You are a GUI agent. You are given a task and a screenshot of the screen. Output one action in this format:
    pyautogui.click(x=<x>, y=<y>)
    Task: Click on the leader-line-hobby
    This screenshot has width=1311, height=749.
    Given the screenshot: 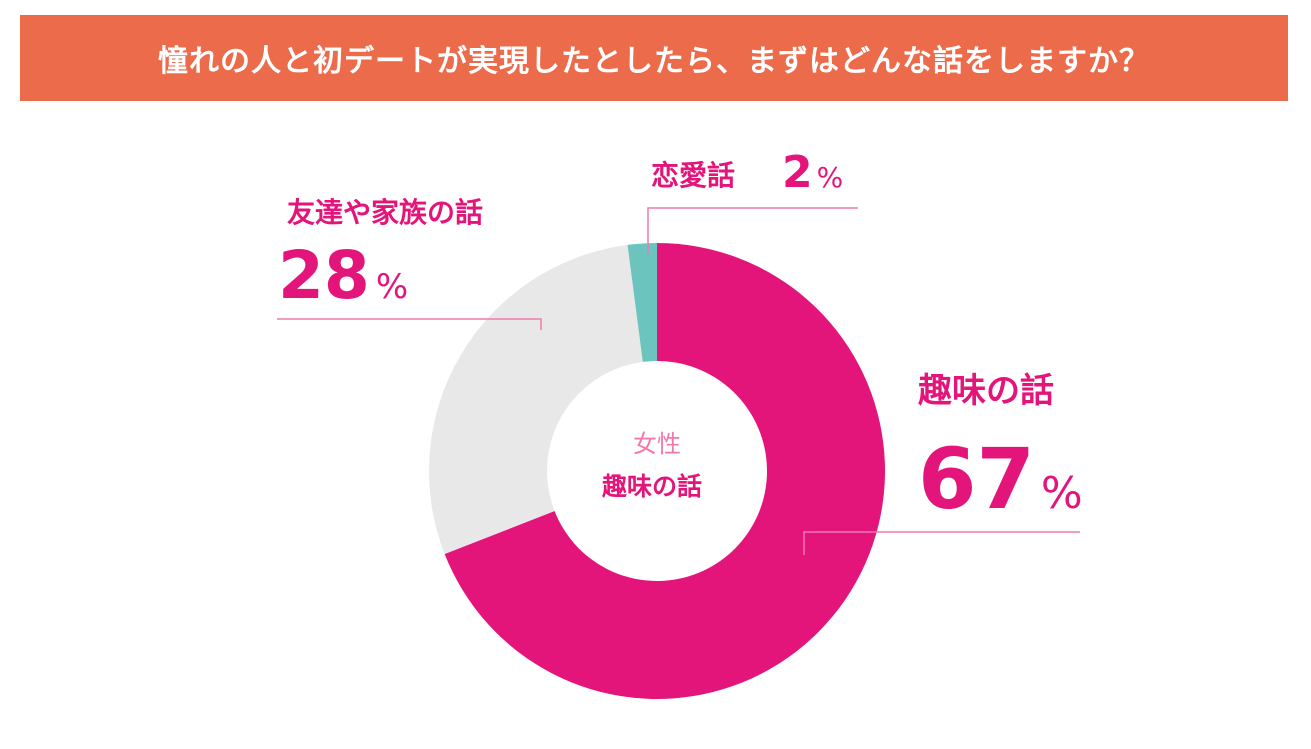 What is the action you would take?
    pyautogui.click(x=941, y=543)
    